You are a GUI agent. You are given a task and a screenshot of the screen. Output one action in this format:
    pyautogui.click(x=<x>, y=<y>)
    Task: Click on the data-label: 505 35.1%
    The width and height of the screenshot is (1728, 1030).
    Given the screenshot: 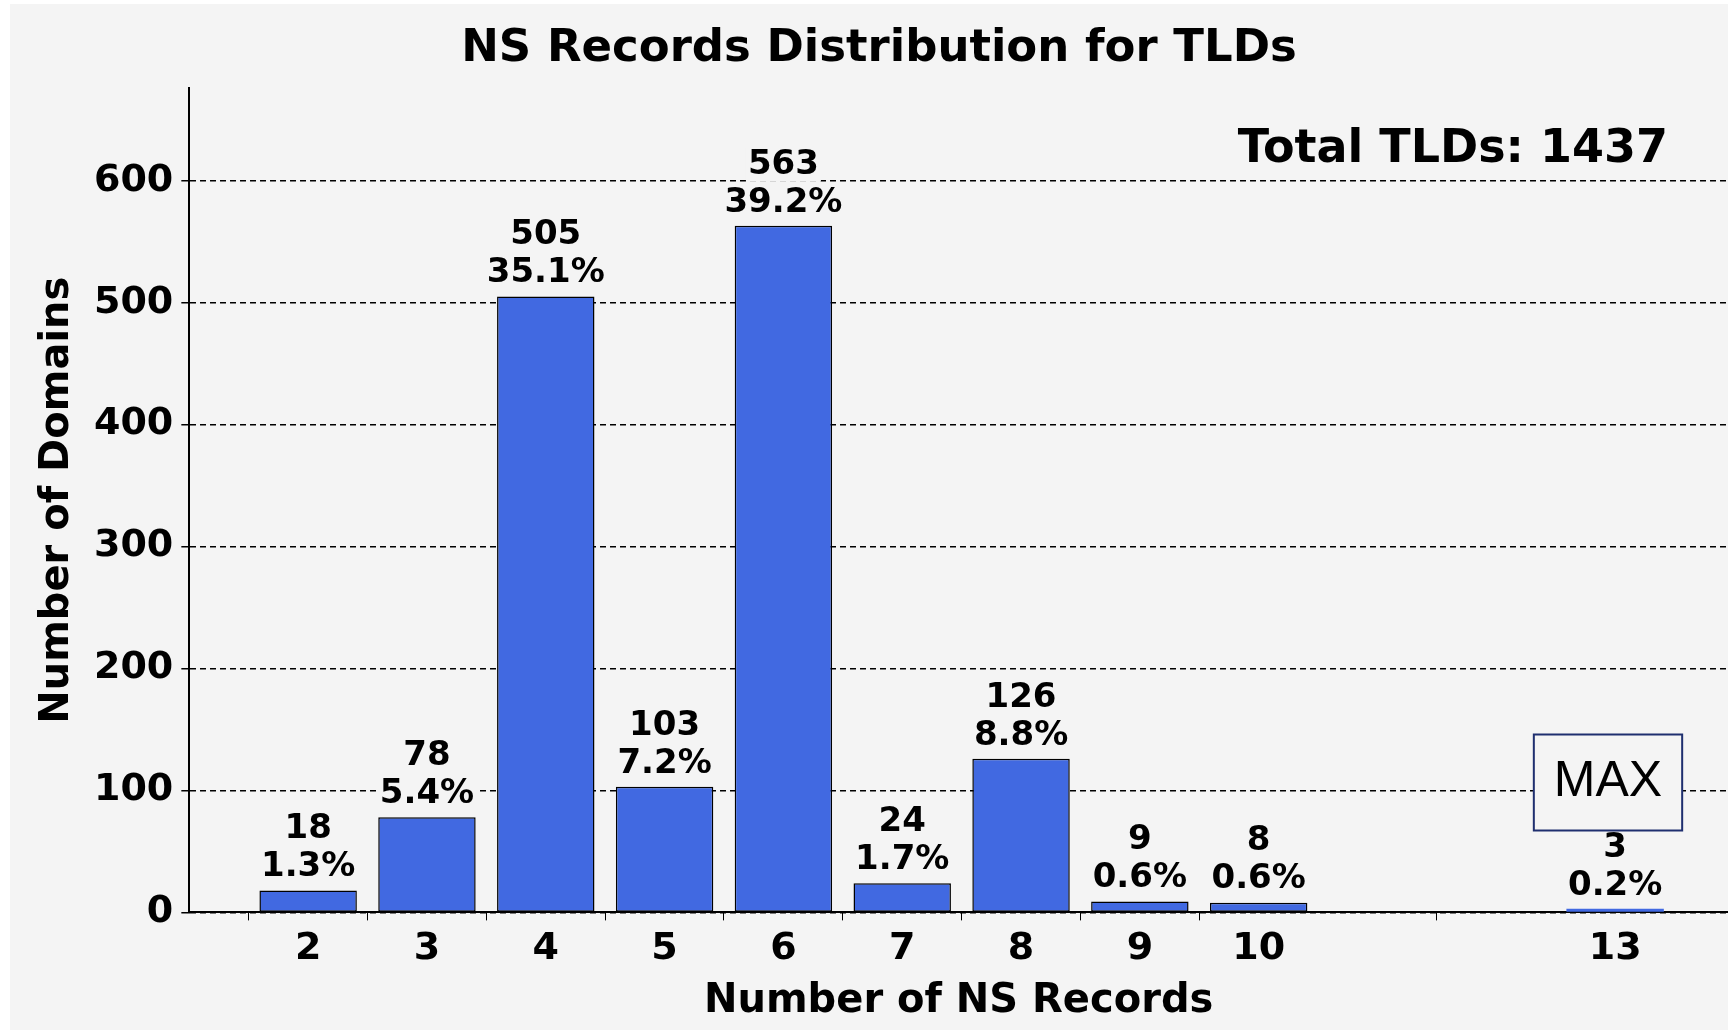 What is the action you would take?
    pyautogui.click(x=545, y=251)
    